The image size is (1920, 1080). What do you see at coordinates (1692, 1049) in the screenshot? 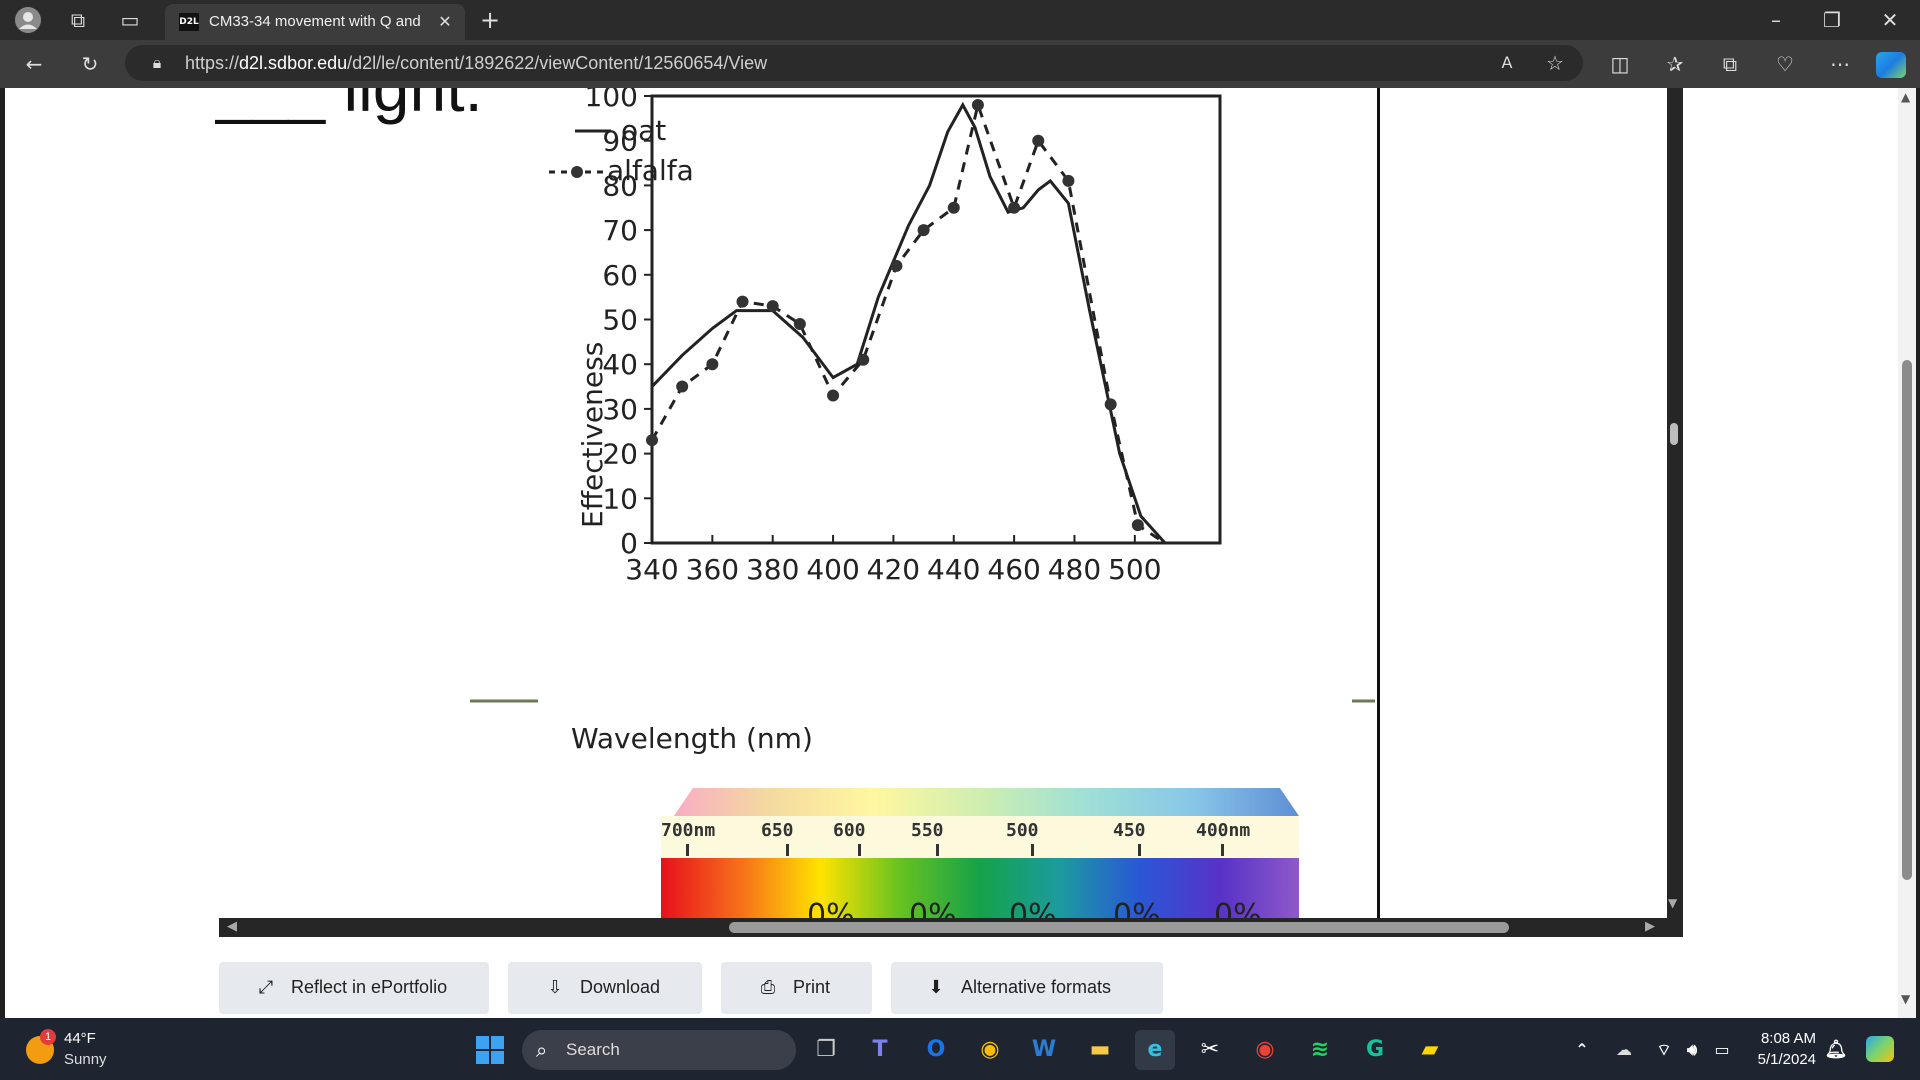
I see `volume-icon: 🔊︎` at bounding box center [1692, 1049].